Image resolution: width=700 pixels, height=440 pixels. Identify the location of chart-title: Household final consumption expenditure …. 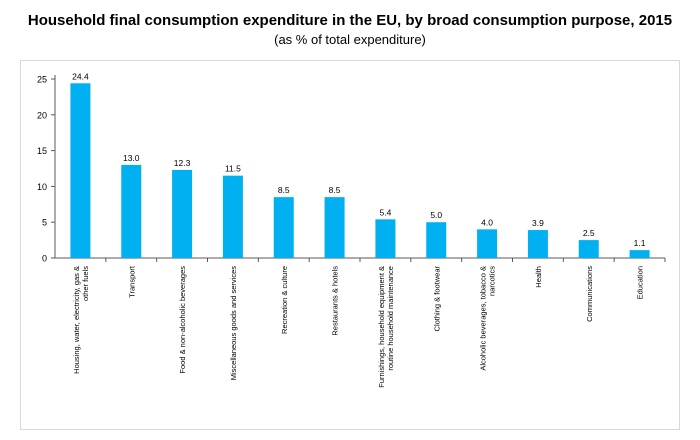
(350, 20).